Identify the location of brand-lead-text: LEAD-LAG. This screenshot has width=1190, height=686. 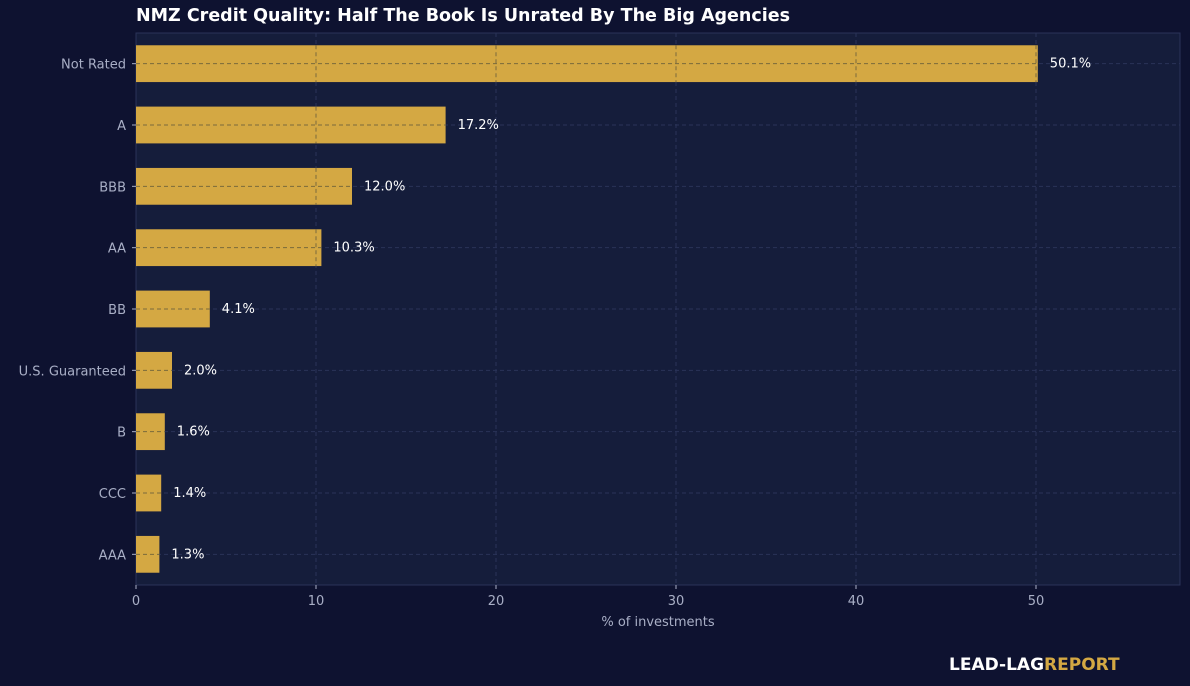
(997, 665).